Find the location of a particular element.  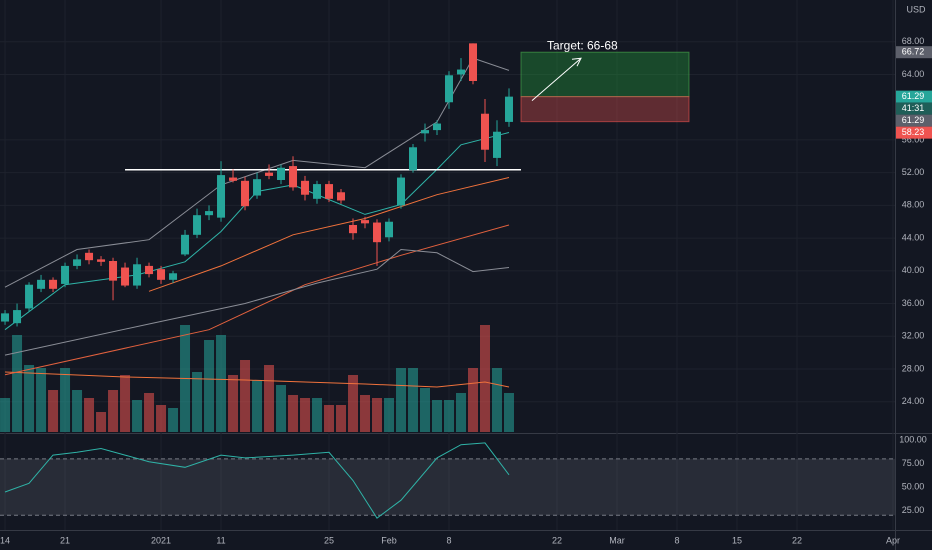

y-tick-label: 52.00 is located at coordinates (913, 172).